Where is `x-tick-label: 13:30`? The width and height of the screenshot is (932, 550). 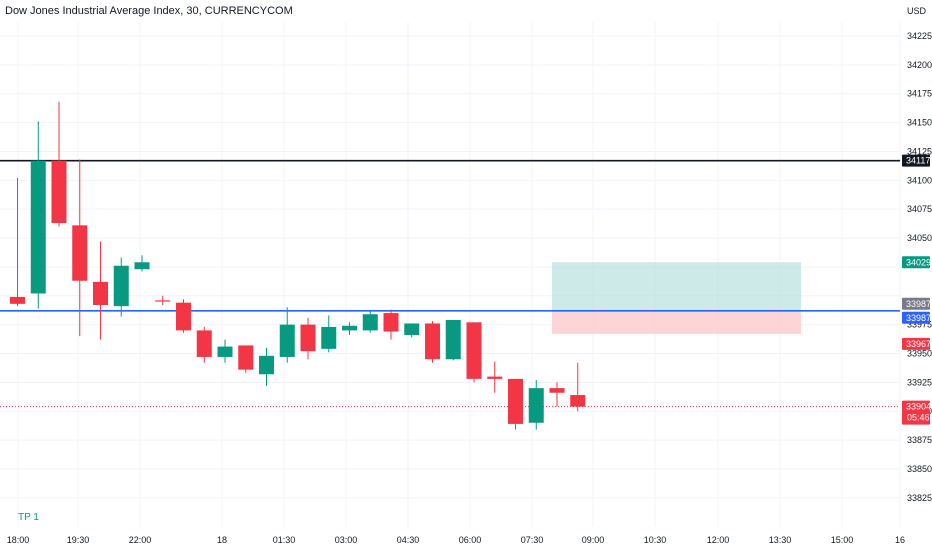 x-tick-label: 13:30 is located at coordinates (780, 540).